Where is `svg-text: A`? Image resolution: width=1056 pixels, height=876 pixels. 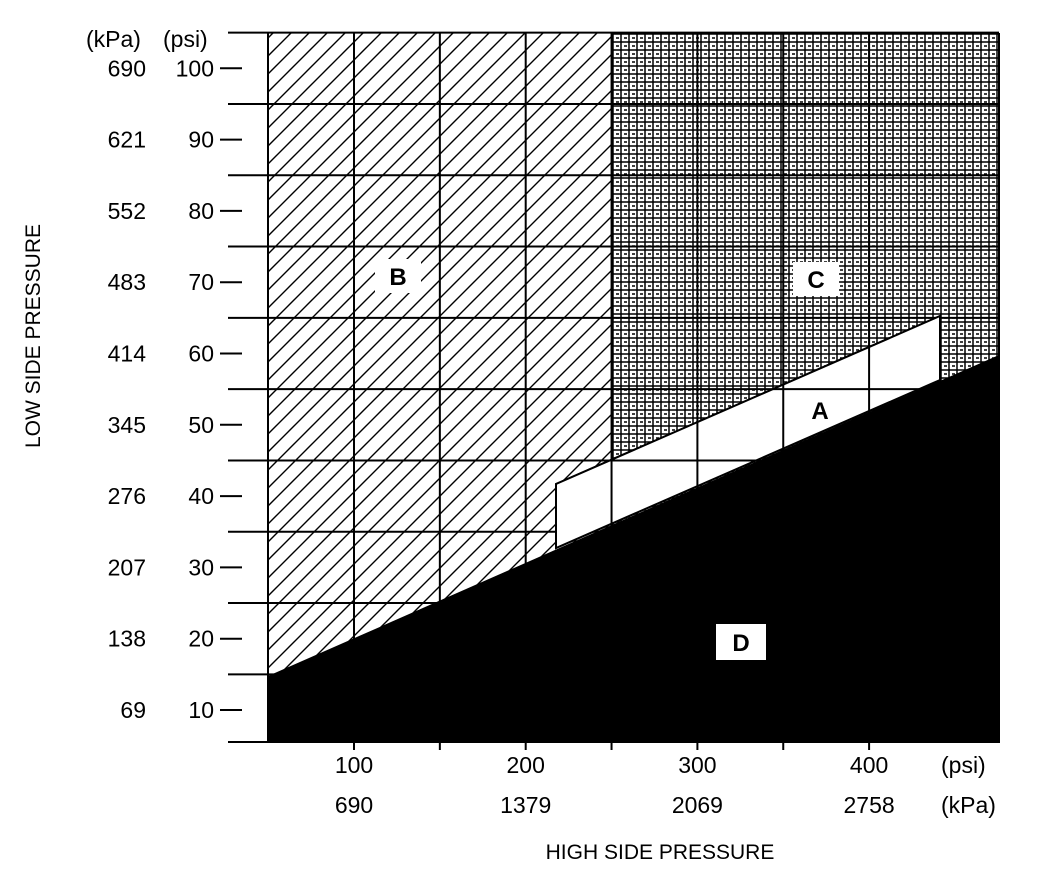
svg-text: A is located at coordinates (819, 411).